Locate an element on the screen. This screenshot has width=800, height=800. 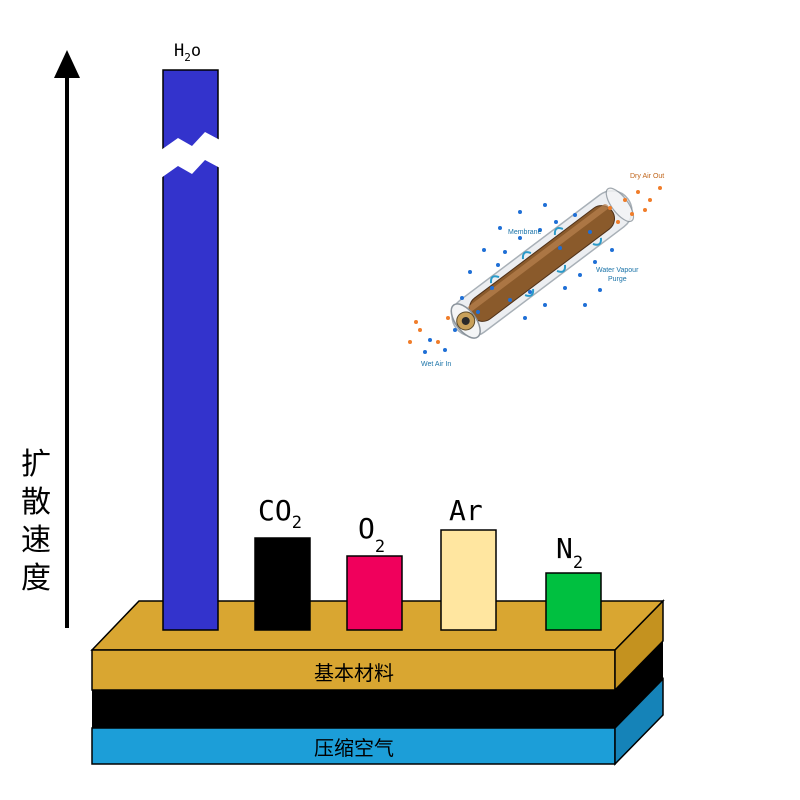
label-n2-sub: 2 is located at coordinates (578, 563).